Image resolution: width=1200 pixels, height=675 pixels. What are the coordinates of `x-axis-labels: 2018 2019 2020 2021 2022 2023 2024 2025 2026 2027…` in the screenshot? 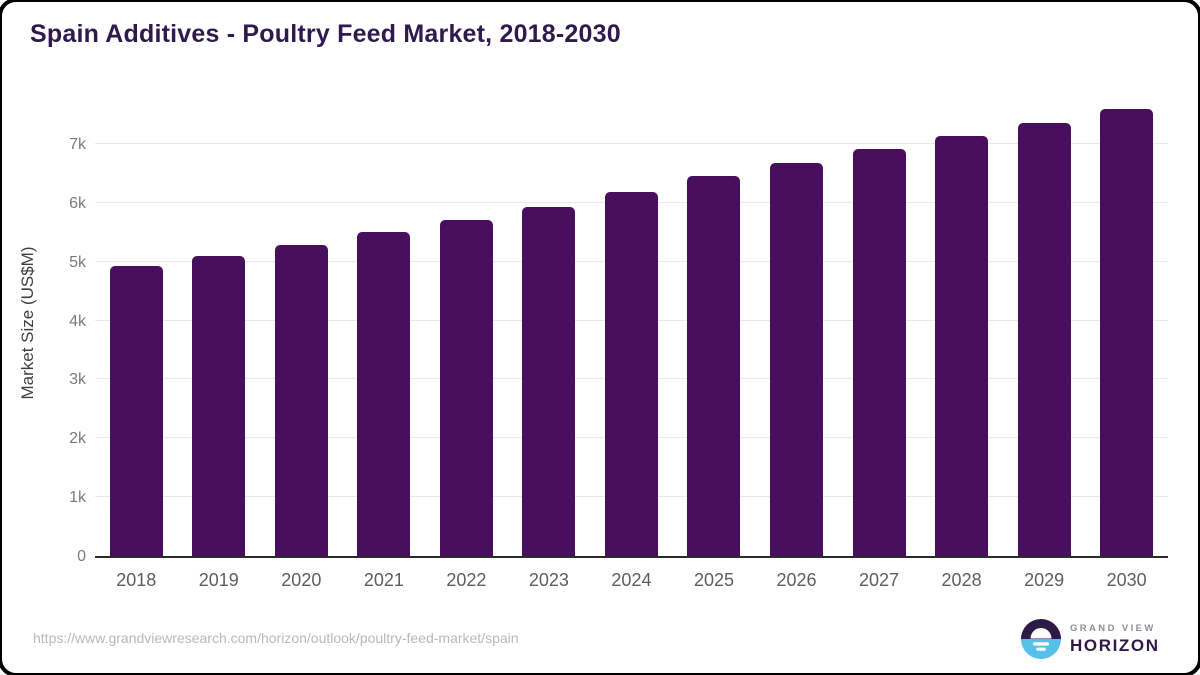 It's located at (631, 580).